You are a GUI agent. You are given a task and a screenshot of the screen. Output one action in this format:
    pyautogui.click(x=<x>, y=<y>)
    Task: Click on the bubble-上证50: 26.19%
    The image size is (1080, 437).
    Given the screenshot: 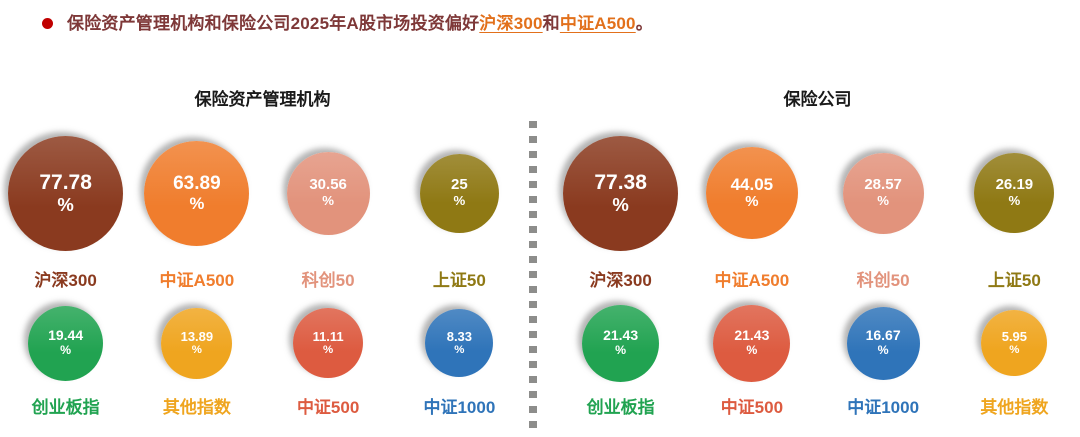 What is the action you would take?
    pyautogui.click(x=1014, y=193)
    